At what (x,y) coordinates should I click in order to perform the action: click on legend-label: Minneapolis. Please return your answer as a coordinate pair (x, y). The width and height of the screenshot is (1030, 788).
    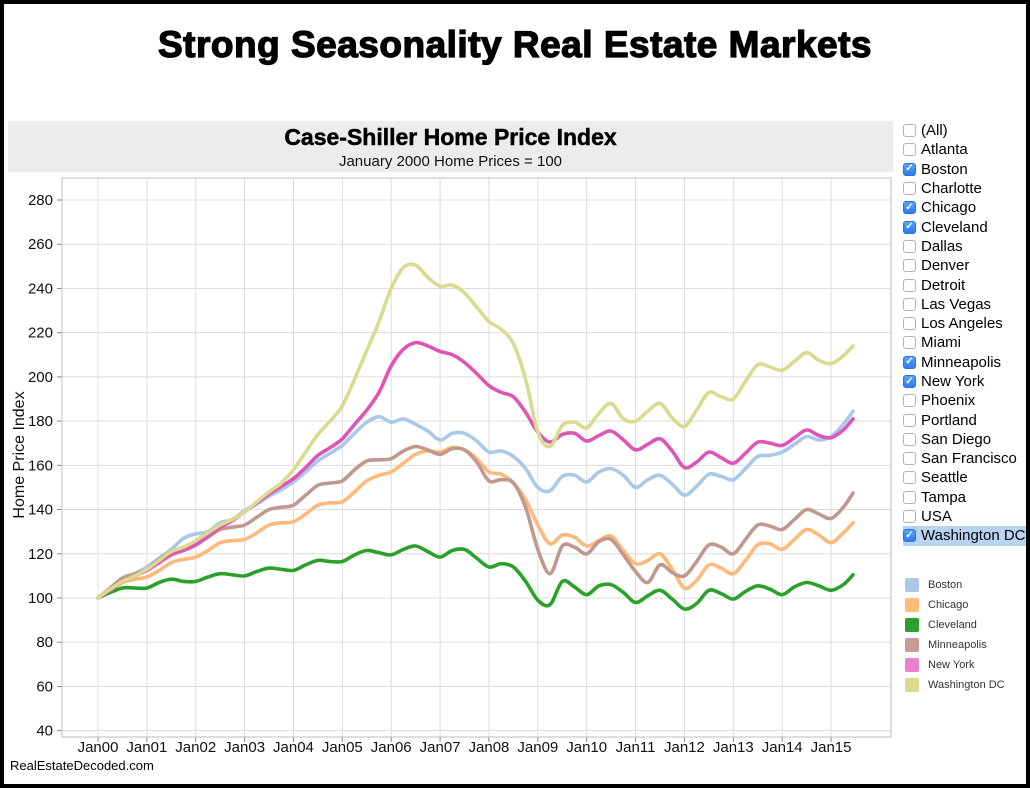
    Looking at the image, I should click on (957, 645).